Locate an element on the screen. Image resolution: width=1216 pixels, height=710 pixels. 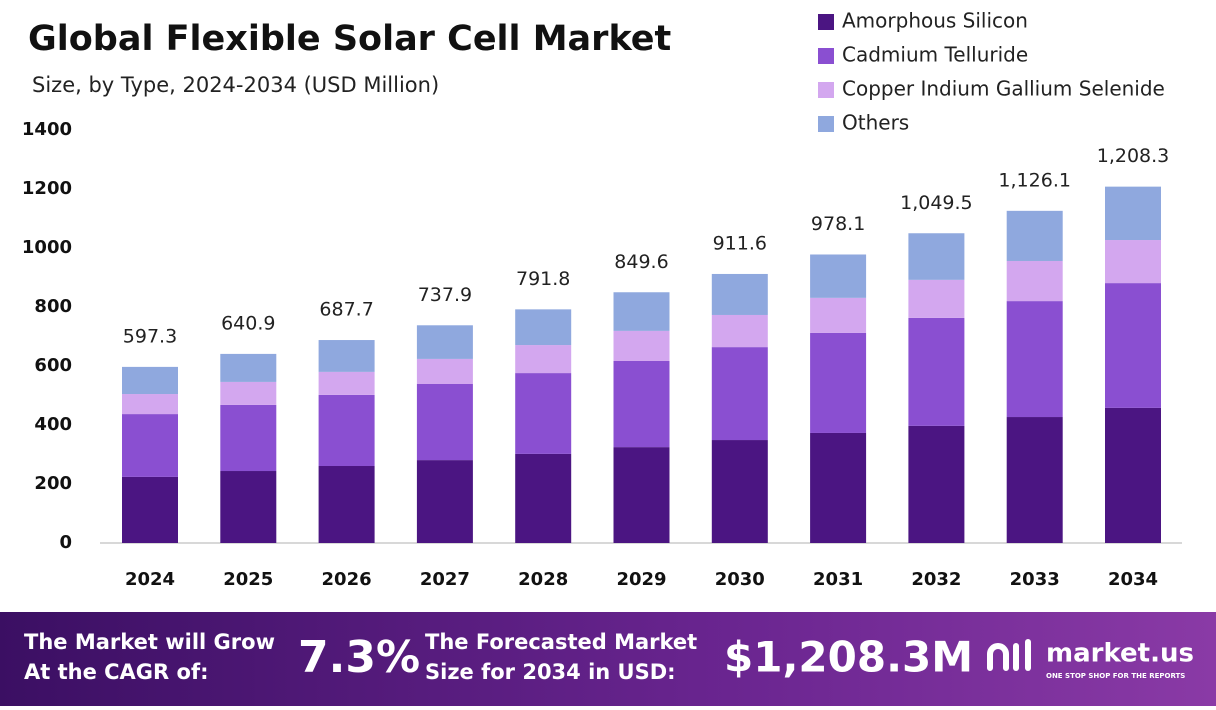
y-tick-label: 600 is located at coordinates (53, 365).